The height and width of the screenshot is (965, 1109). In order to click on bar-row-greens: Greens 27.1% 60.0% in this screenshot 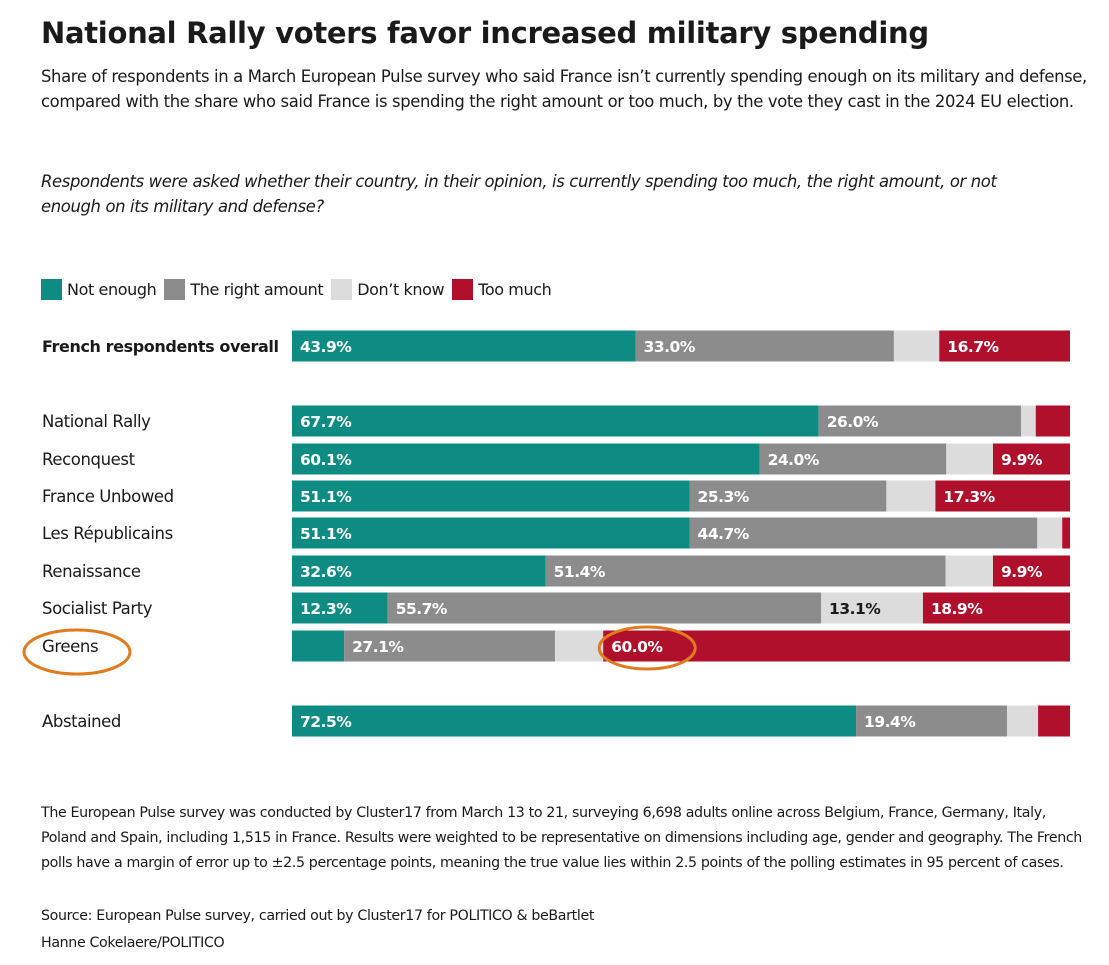, I will do `click(556, 646)`.